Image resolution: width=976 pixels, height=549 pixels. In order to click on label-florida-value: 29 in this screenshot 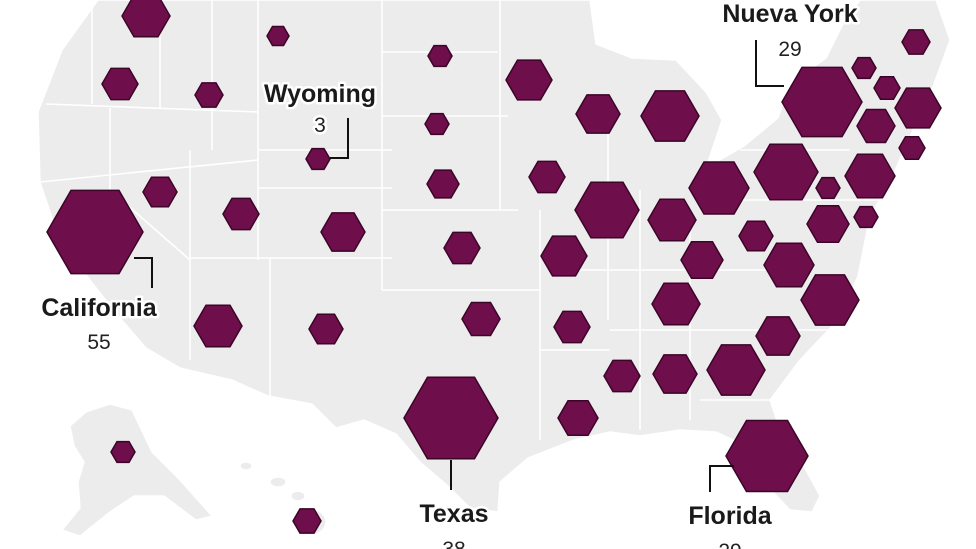, I will do `click(729, 544)`.